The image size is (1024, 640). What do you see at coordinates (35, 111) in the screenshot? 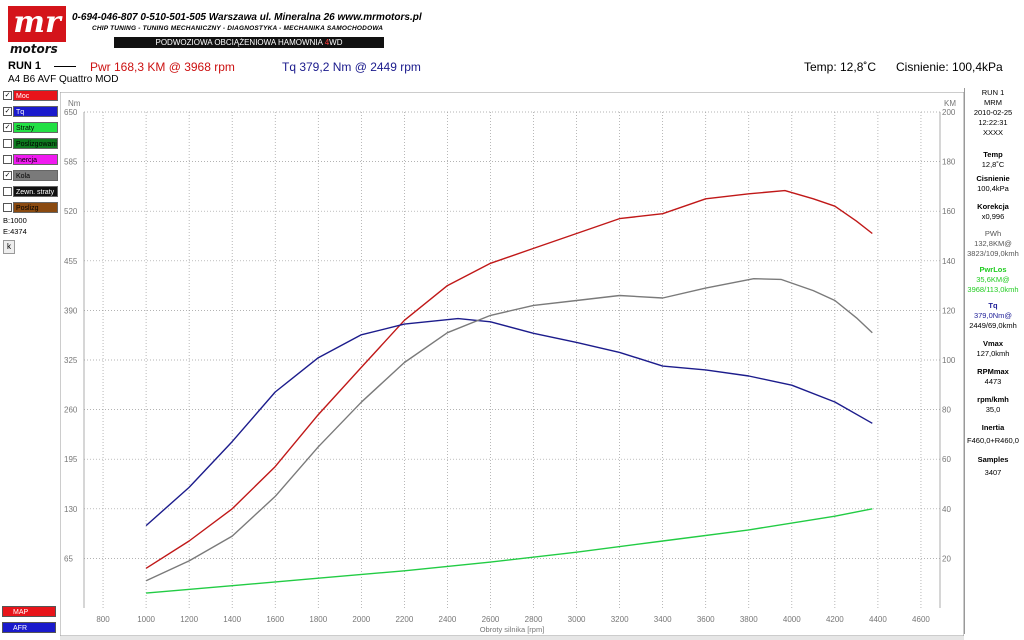
I see `legend-label: Tq` at bounding box center [35, 111].